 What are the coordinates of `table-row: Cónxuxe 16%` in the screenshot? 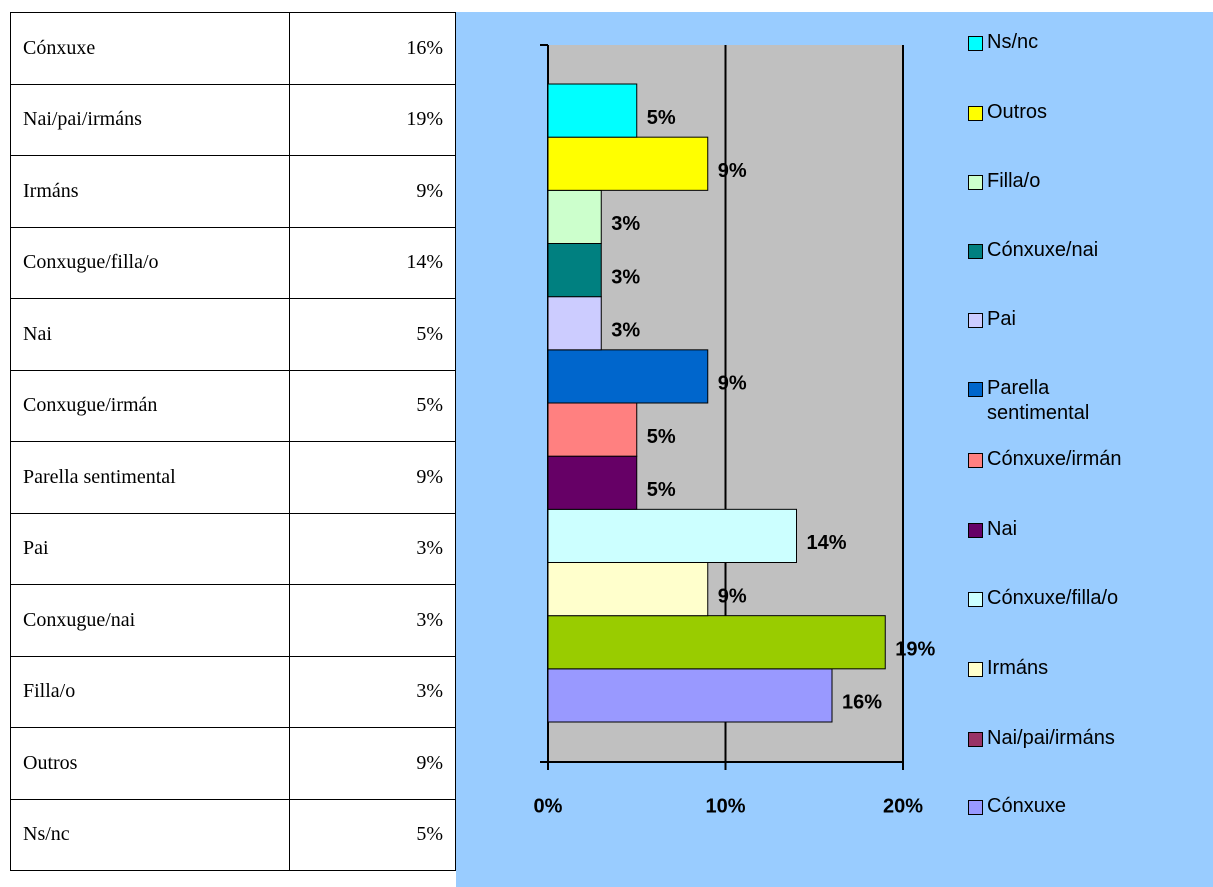 It's located at (233, 48).